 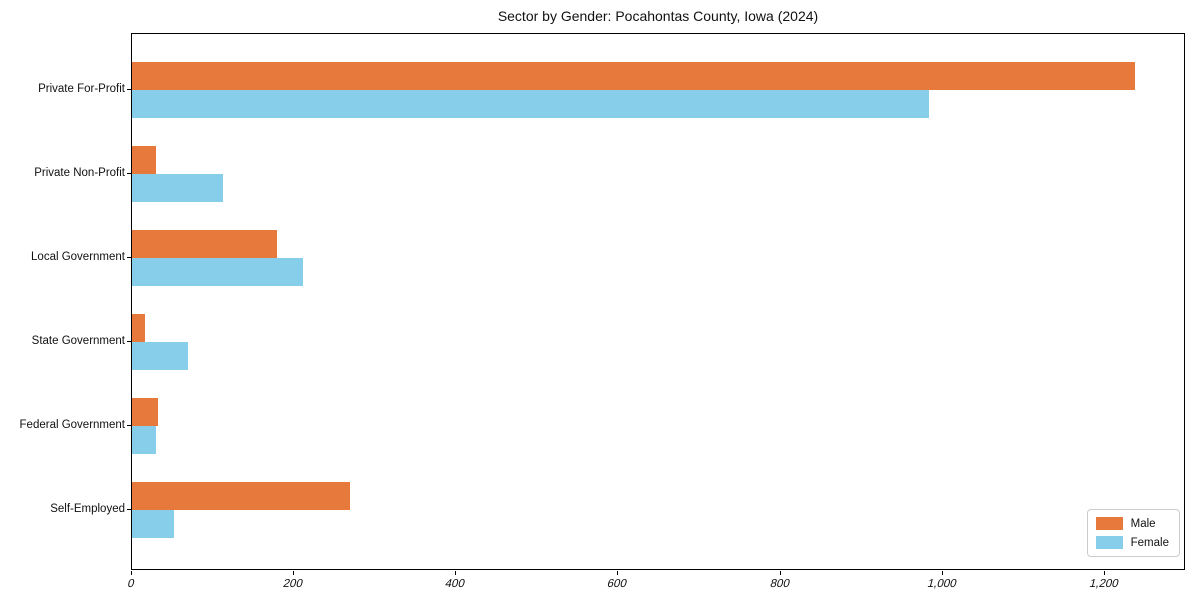 What do you see at coordinates (87, 509) in the screenshot?
I see `y-tick-label: Self-Employed` at bounding box center [87, 509].